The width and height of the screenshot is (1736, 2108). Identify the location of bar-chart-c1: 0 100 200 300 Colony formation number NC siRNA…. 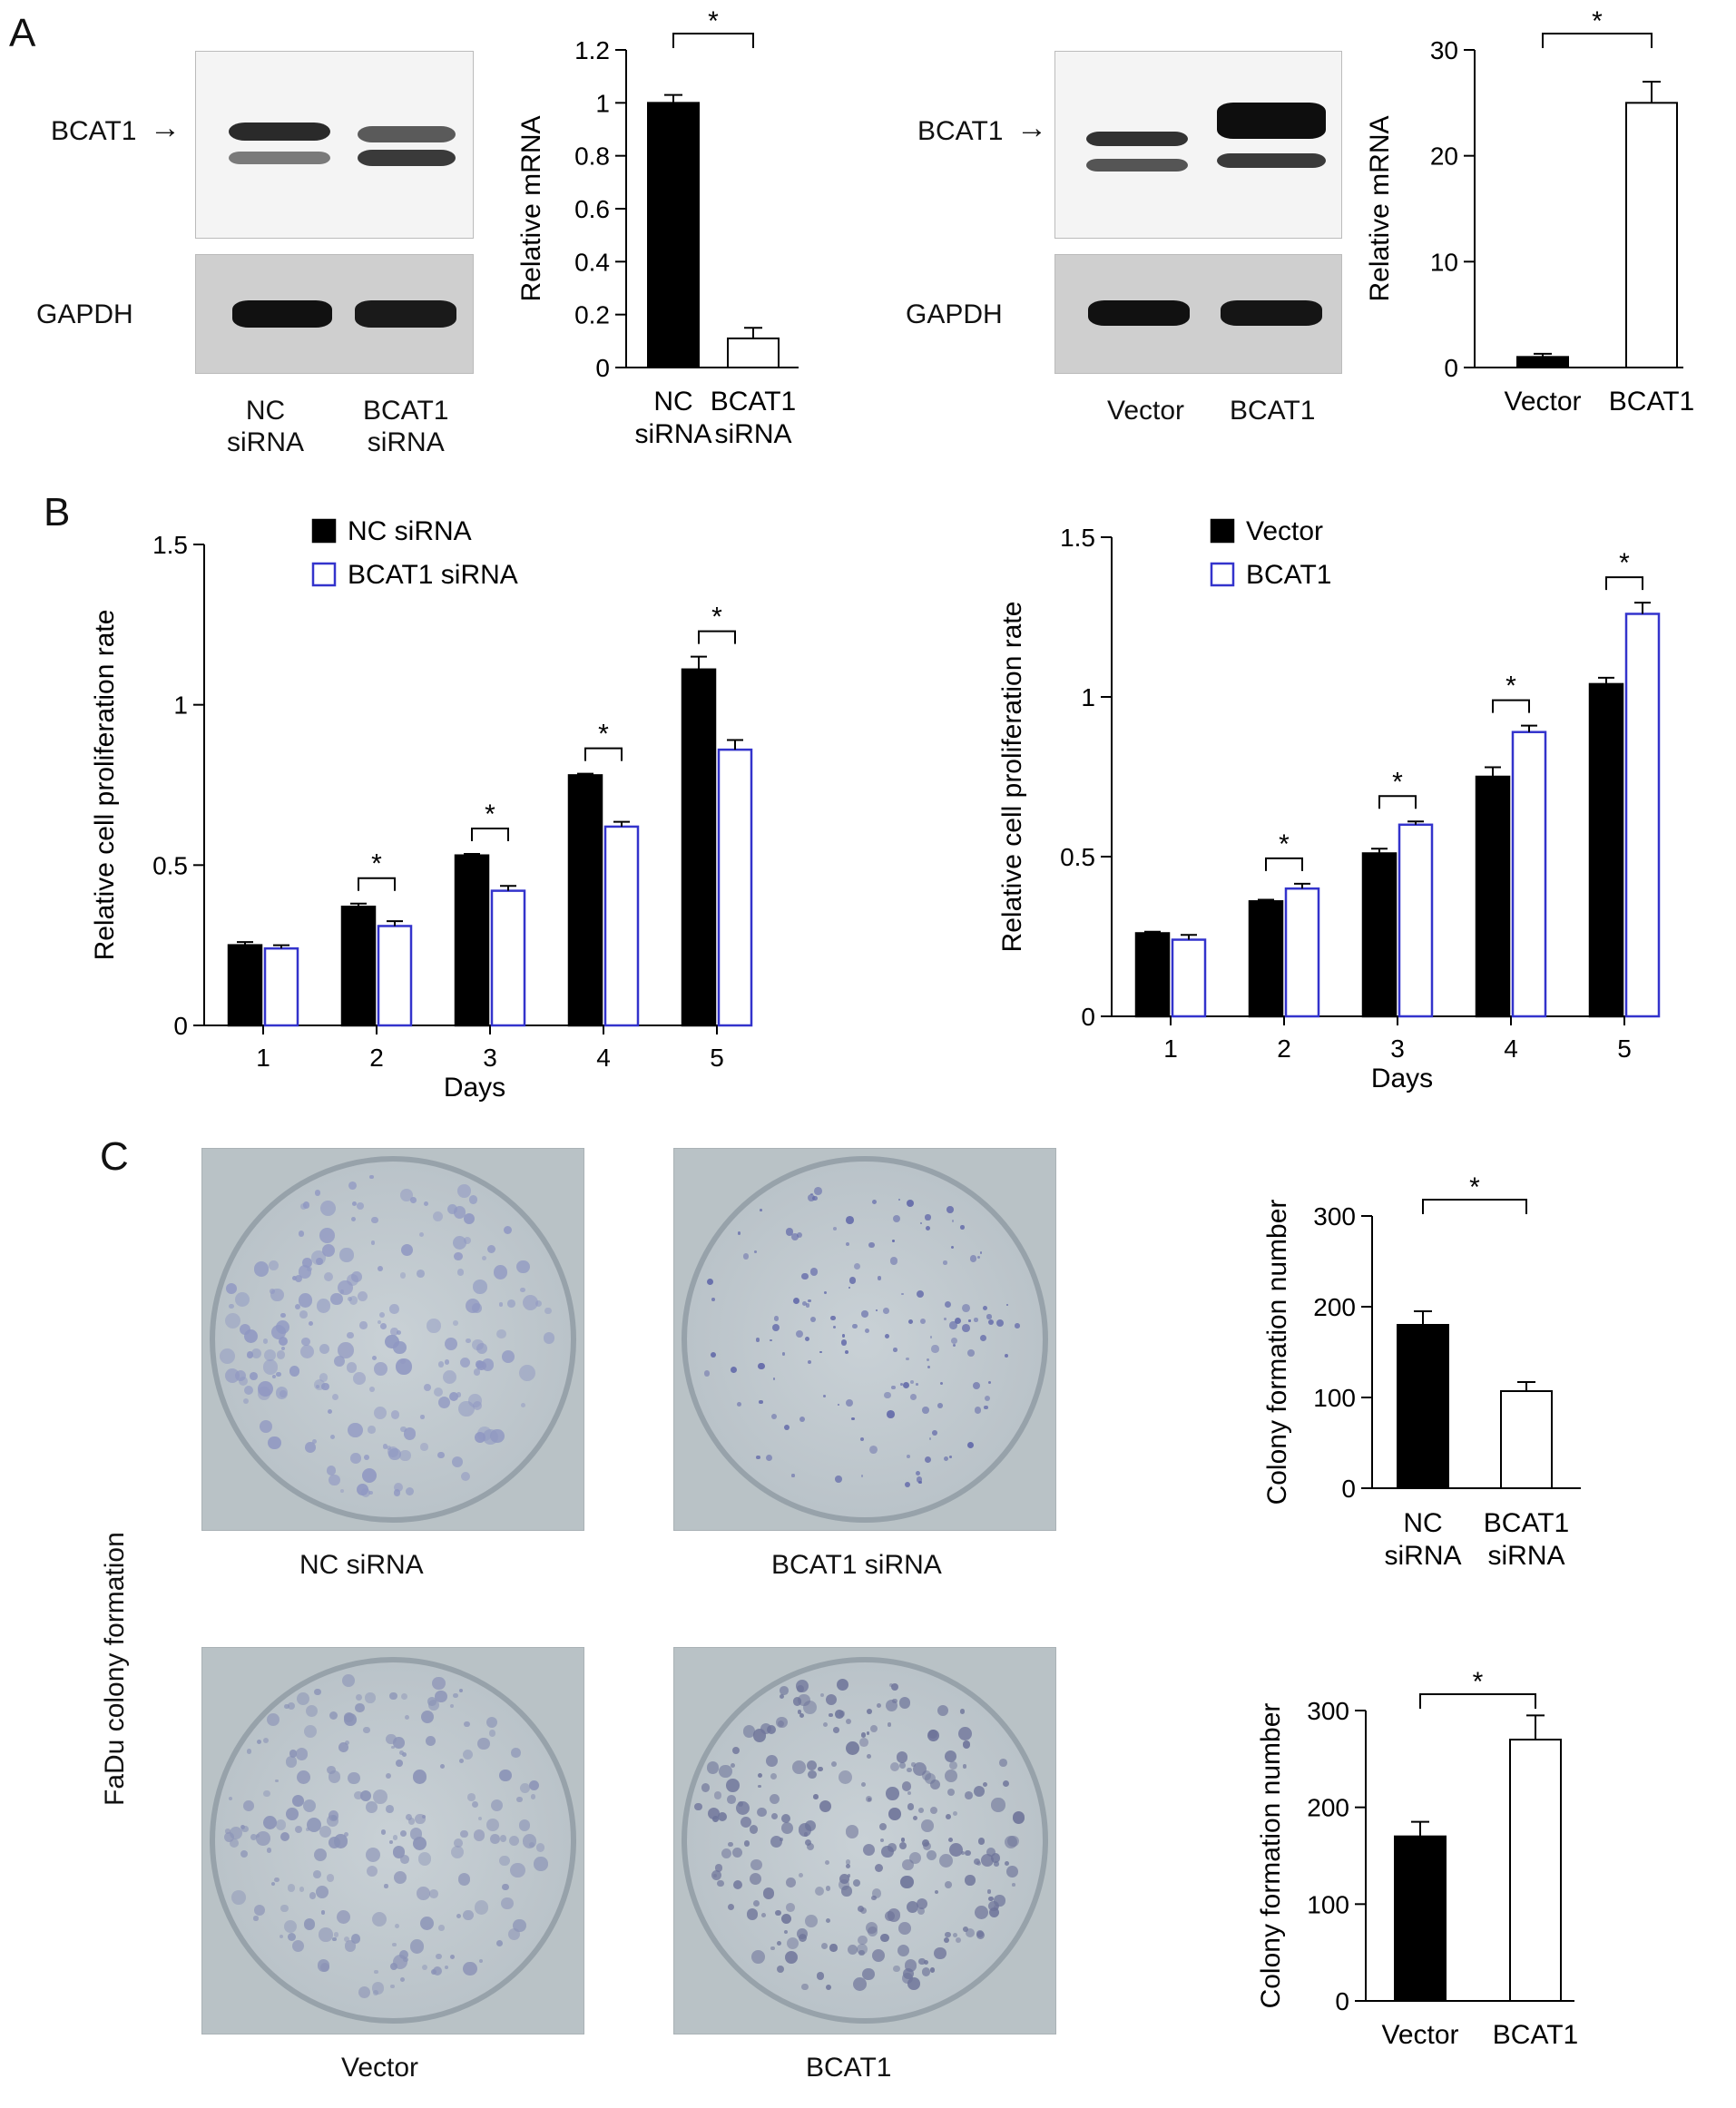
(1421, 1371).